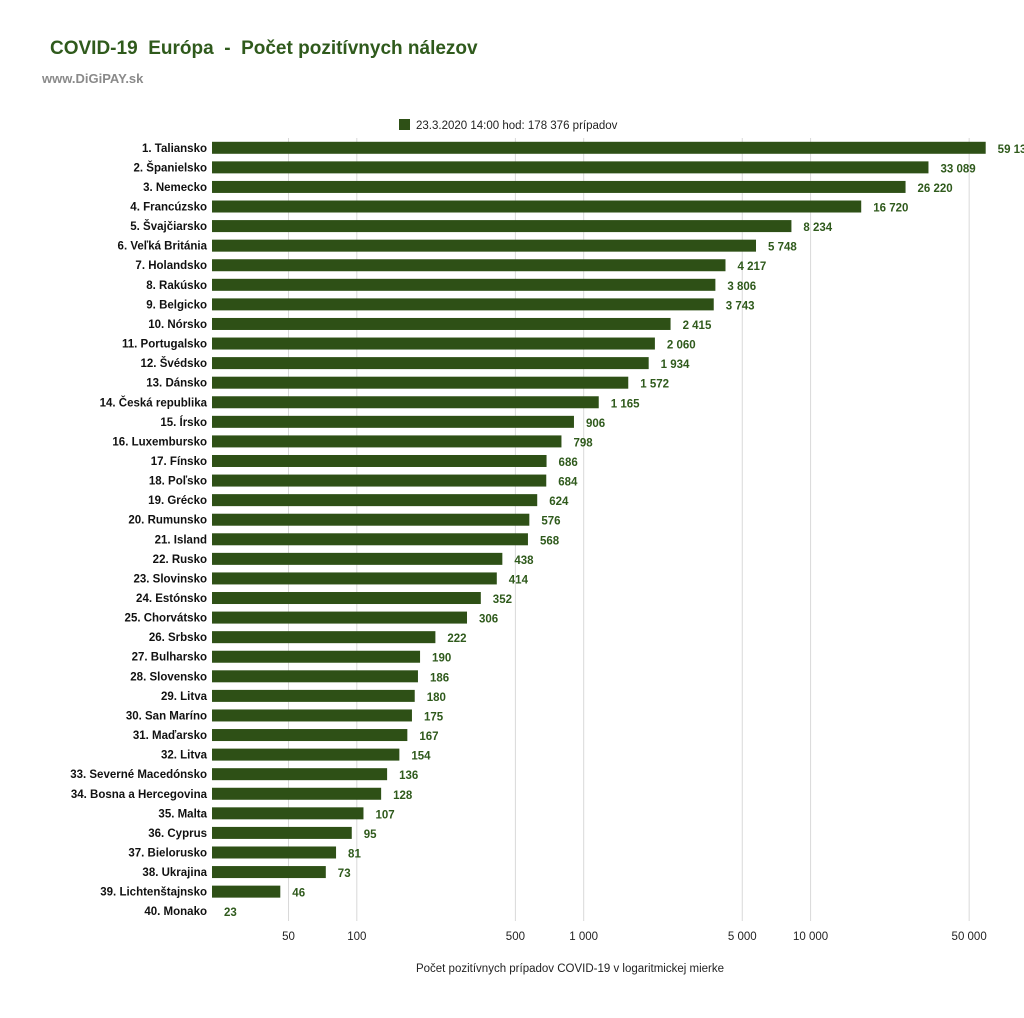 The width and height of the screenshot is (1024, 1018). What do you see at coordinates (550, 522) in the screenshot?
I see `value-label: 576` at bounding box center [550, 522].